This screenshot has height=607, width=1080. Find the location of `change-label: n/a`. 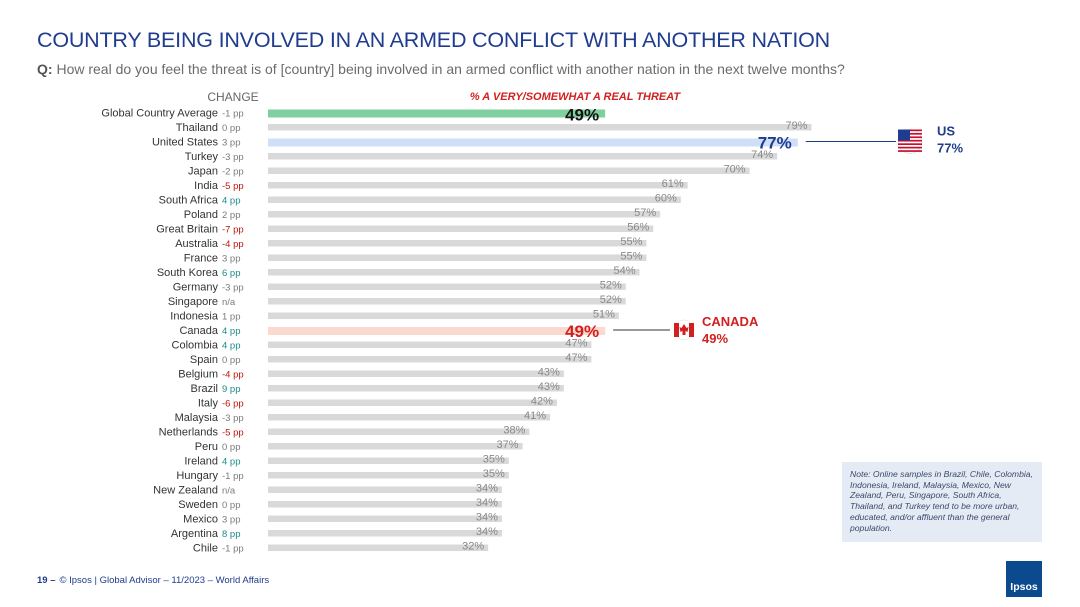

change-label: n/a is located at coordinates (229, 302).